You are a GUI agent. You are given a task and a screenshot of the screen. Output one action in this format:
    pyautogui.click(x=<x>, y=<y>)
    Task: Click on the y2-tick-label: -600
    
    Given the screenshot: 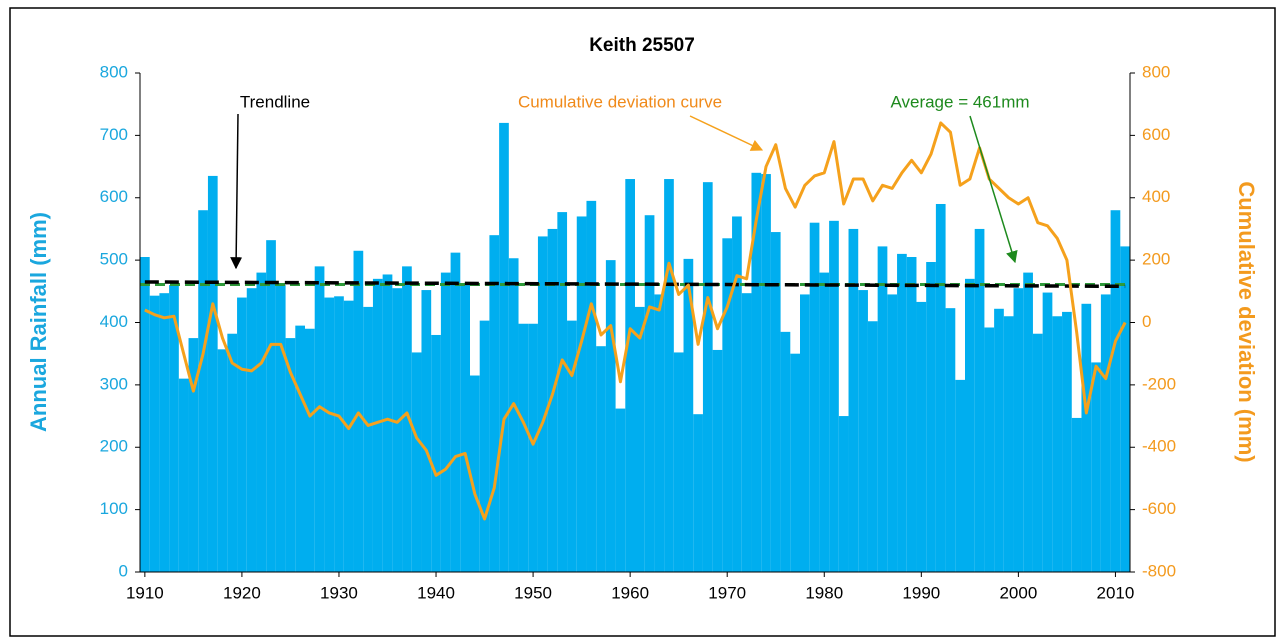 What is the action you would take?
    pyautogui.click(x=1159, y=508)
    